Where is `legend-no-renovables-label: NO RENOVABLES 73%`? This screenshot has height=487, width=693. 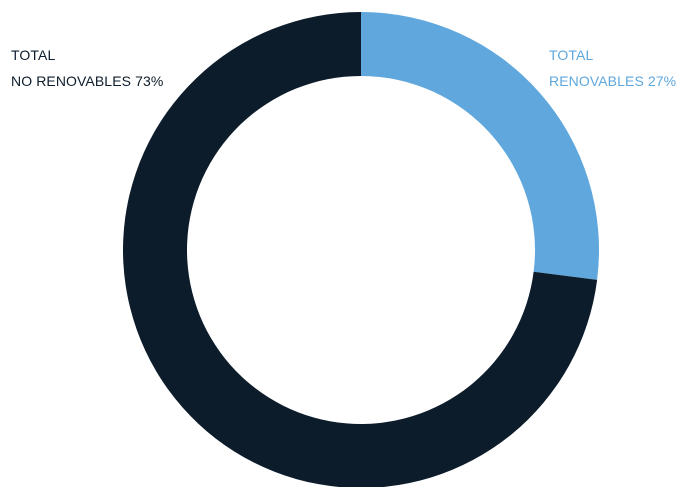
legend-no-renovables-label: NO RENOVABLES 73% is located at coordinates (87, 81).